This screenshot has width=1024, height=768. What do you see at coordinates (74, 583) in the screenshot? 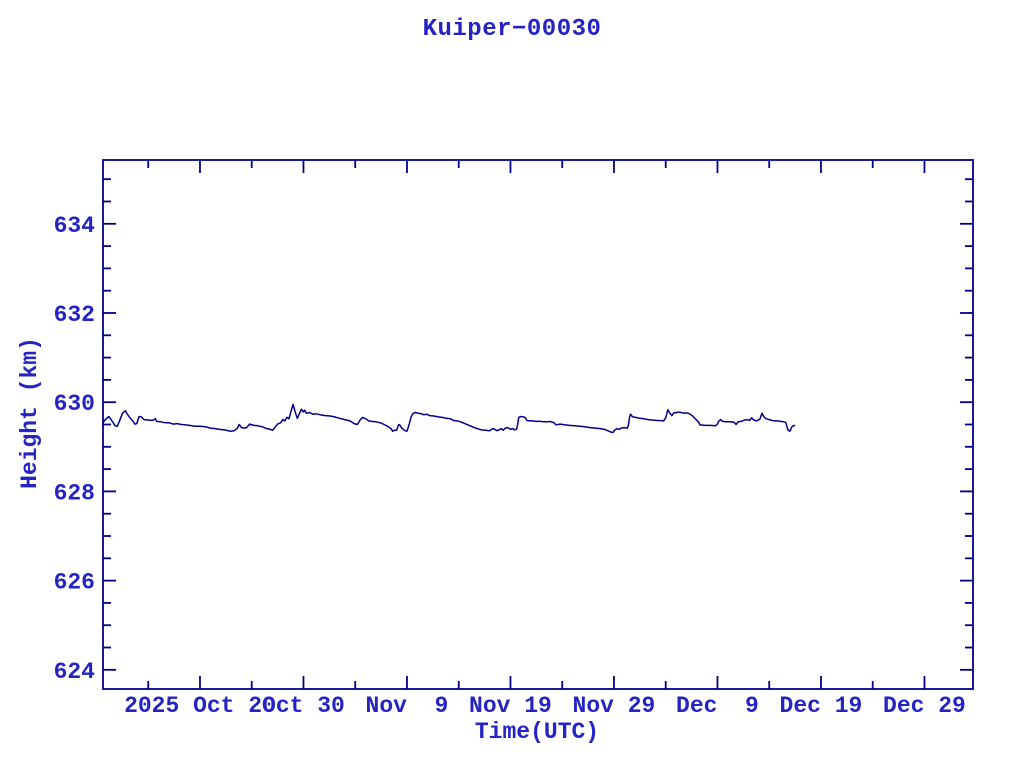
I see `y-tick-label: 626` at bounding box center [74, 583].